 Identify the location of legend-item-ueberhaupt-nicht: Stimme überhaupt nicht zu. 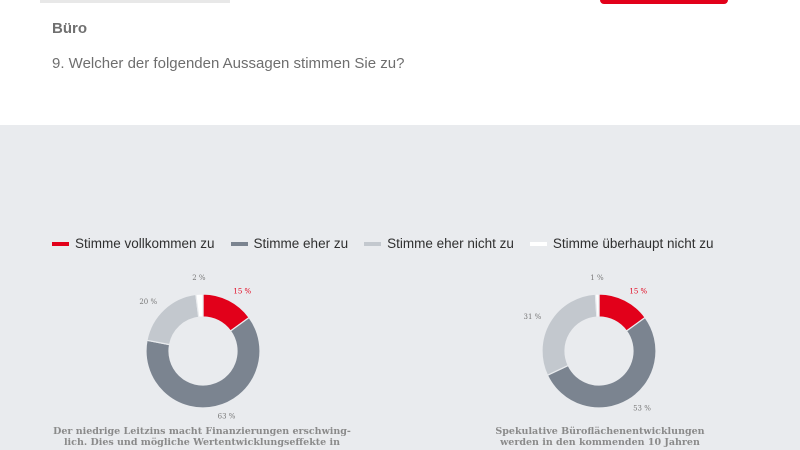
(621, 243).